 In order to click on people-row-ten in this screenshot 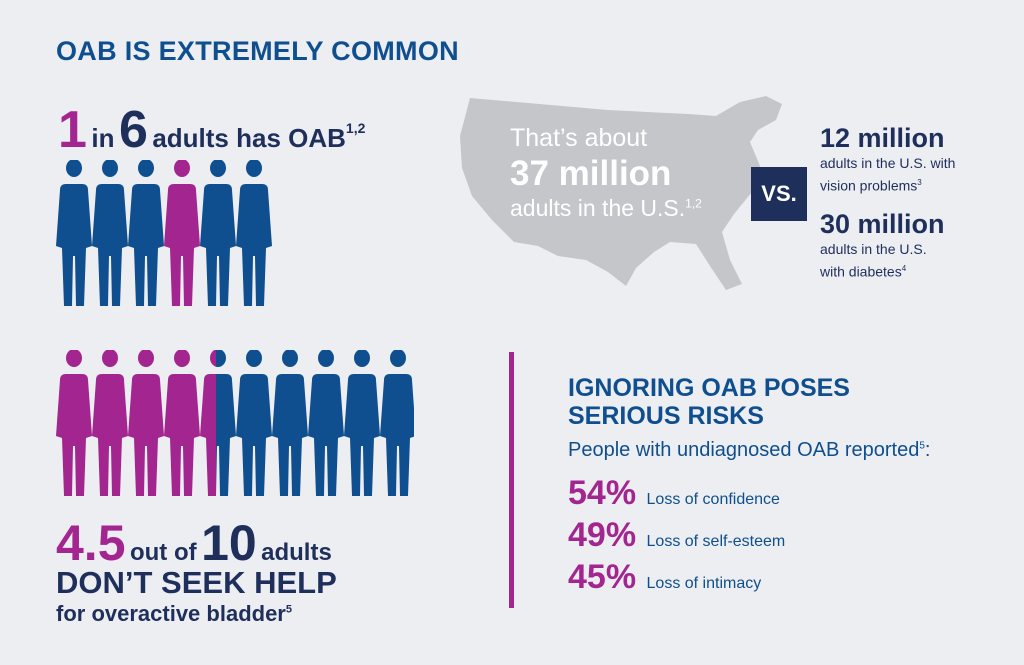, I will do `click(234, 423)`.